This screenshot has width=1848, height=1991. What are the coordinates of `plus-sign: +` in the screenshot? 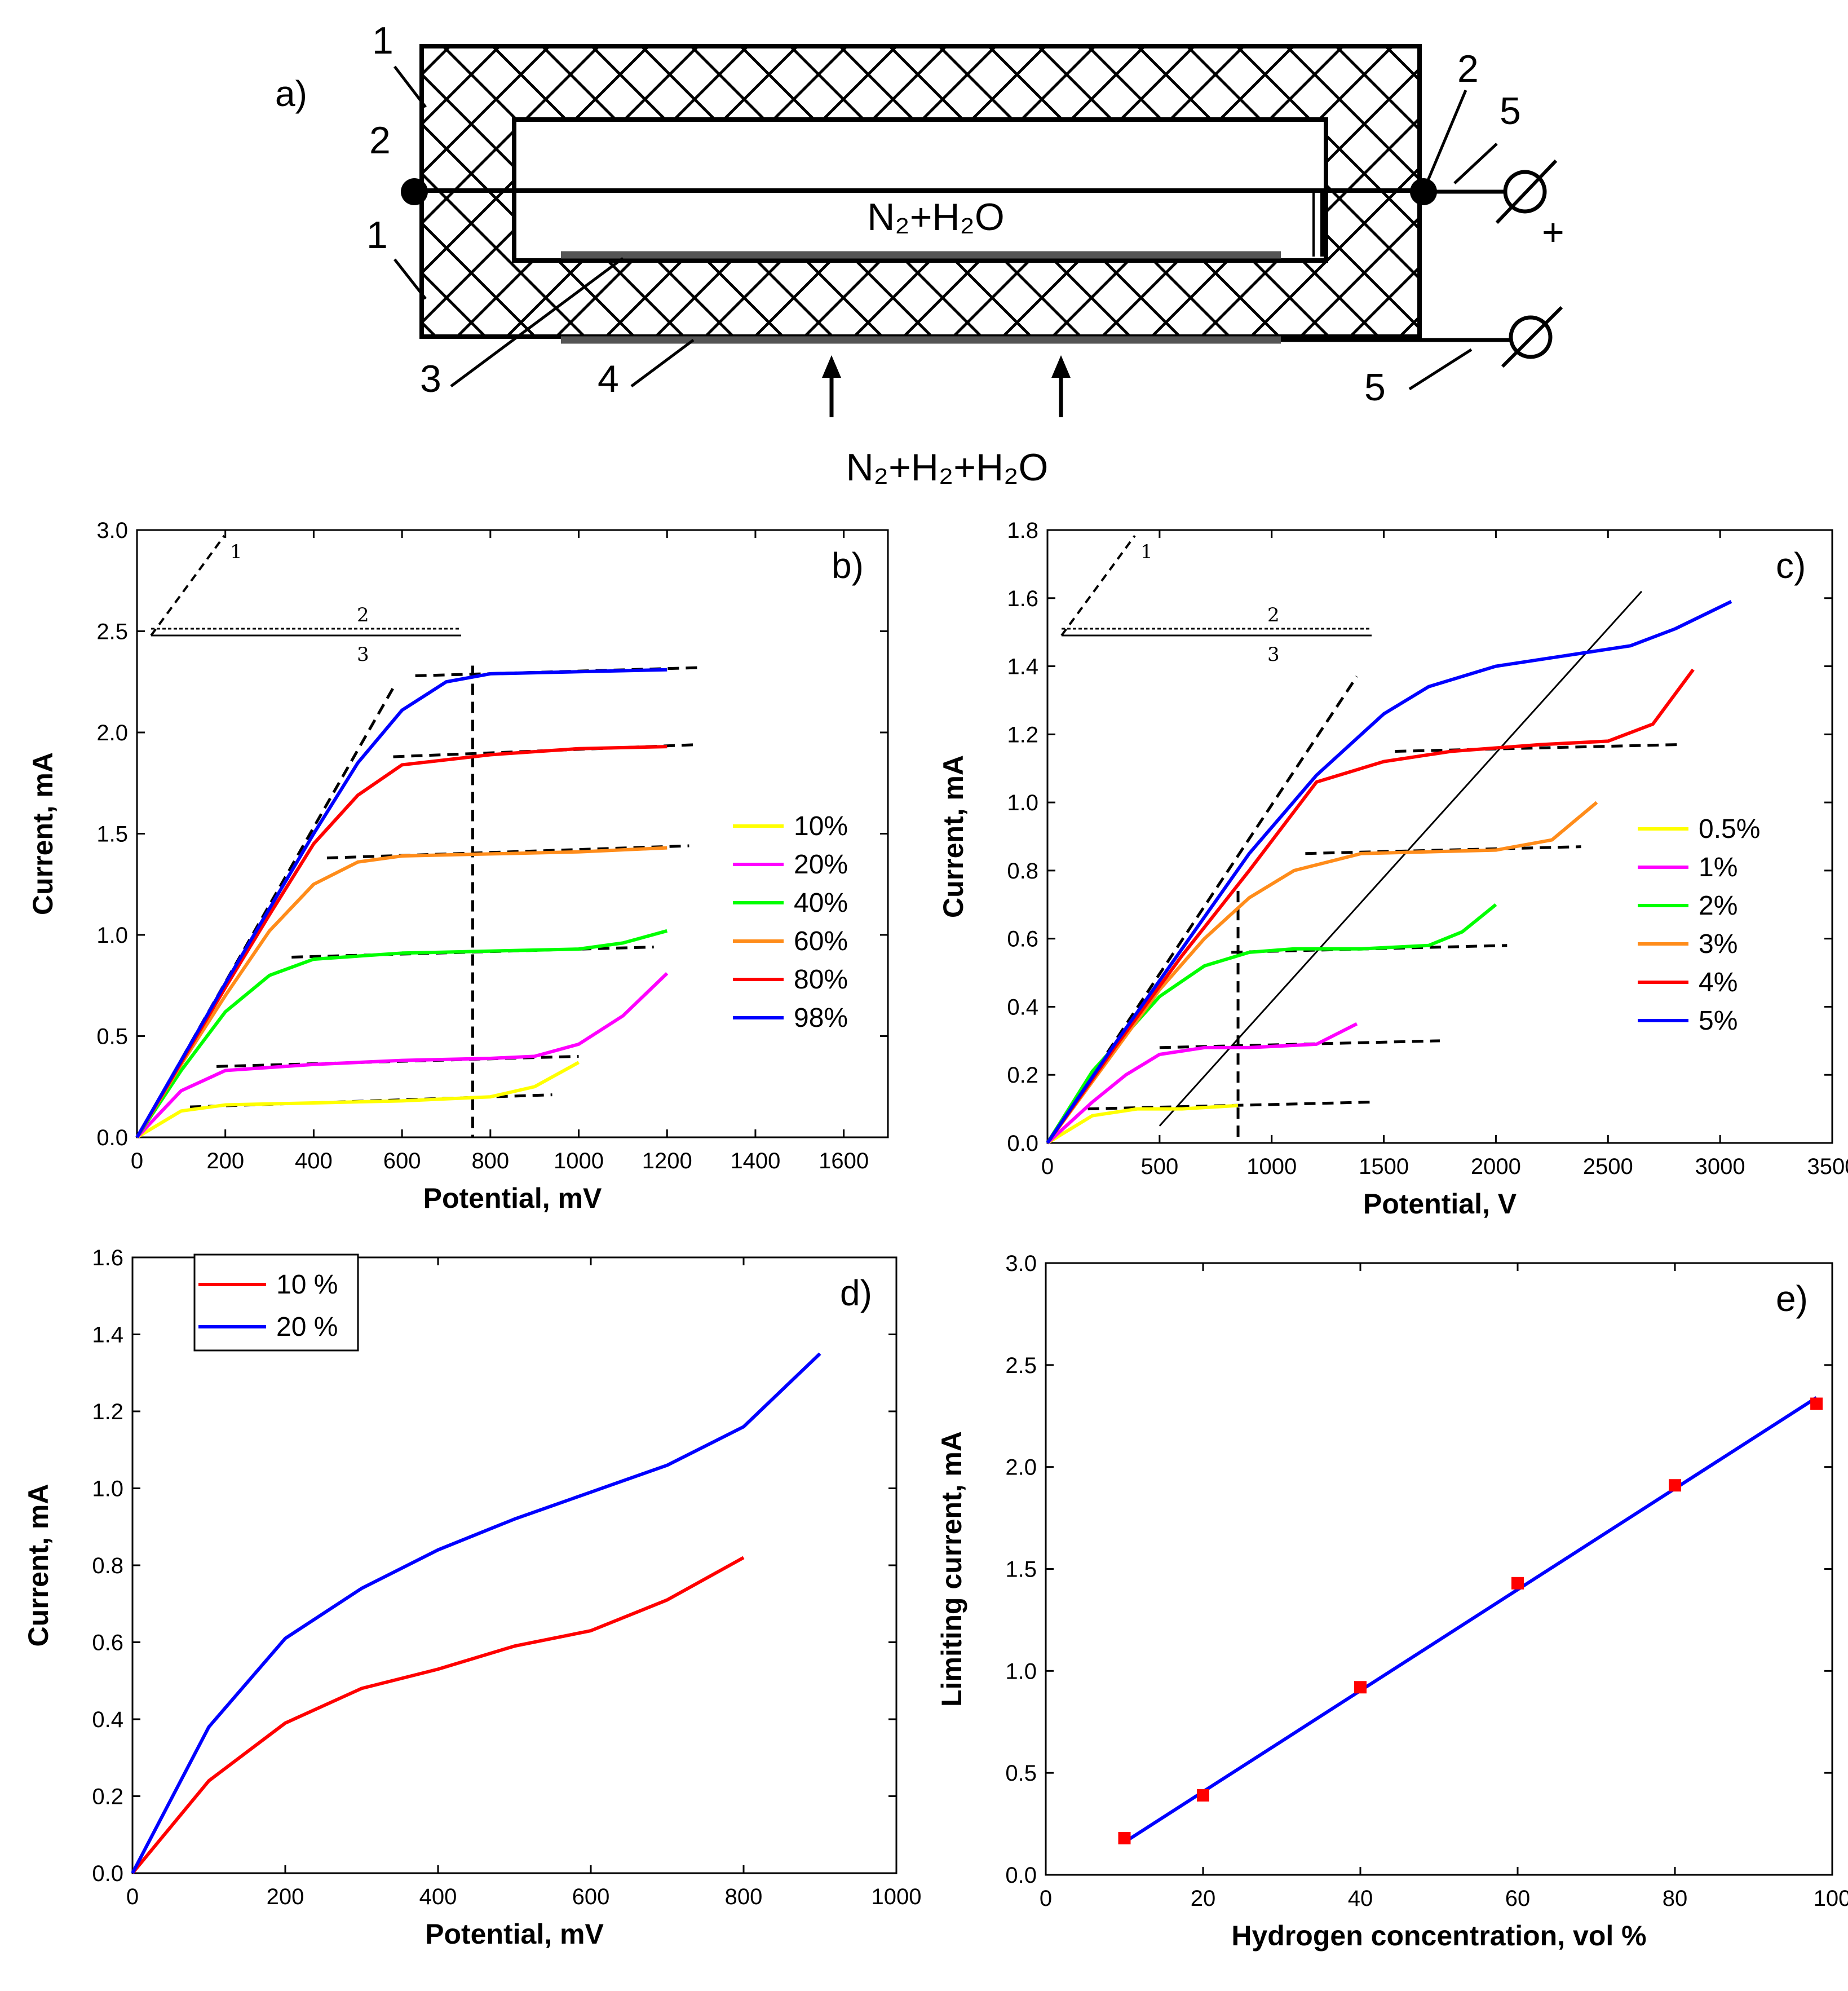 It's located at (1553, 232).